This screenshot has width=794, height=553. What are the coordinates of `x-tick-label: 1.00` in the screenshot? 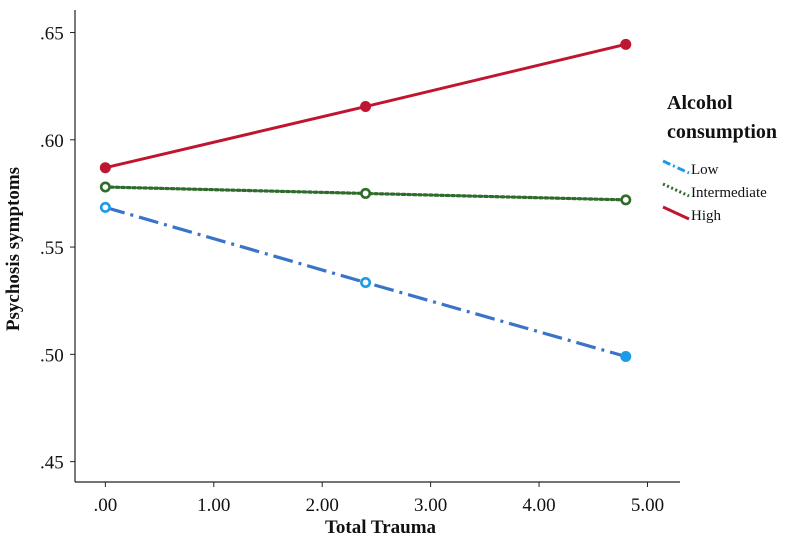 It's located at (213, 505).